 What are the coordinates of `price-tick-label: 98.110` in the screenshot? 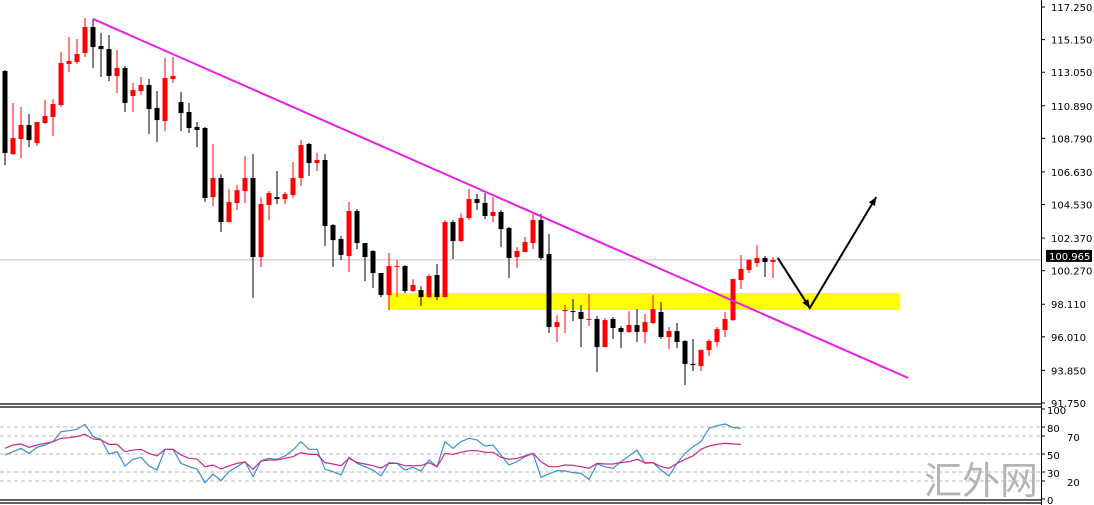 It's located at (1068, 305).